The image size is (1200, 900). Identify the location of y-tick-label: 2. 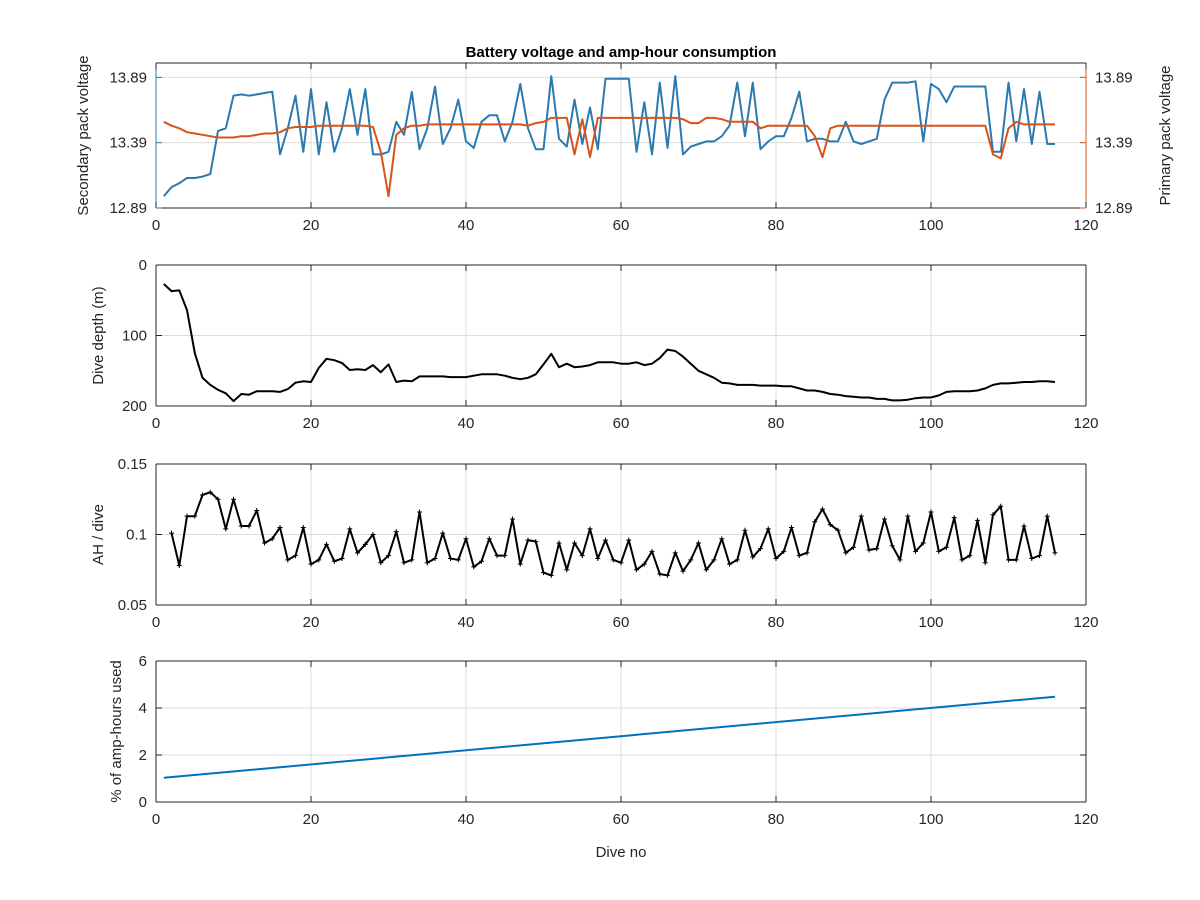
(143, 755).